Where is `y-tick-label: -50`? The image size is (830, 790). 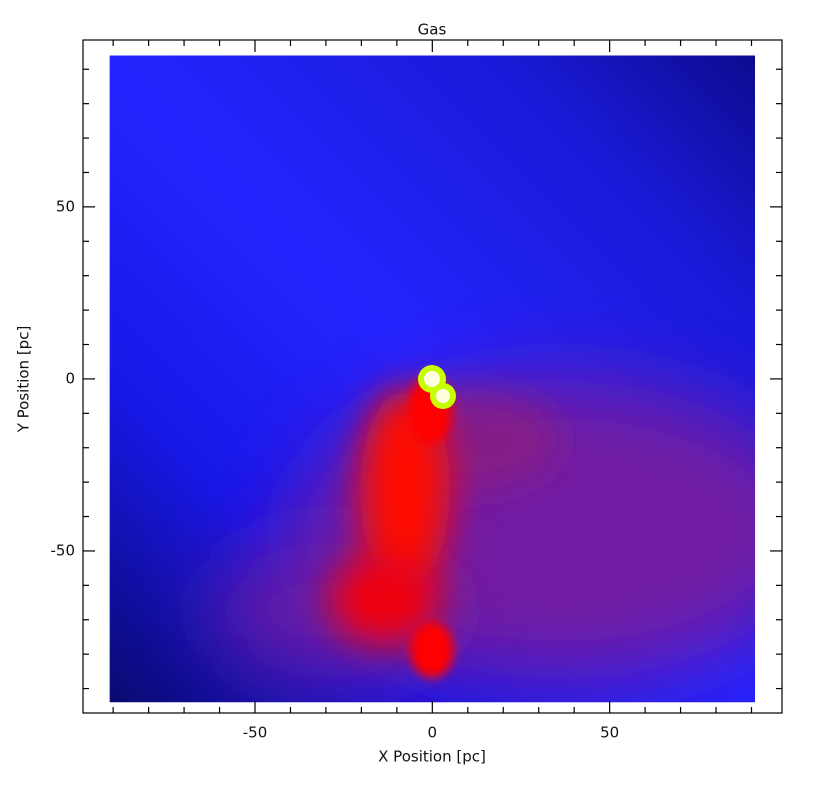
y-tick-label: -50 is located at coordinates (63, 550).